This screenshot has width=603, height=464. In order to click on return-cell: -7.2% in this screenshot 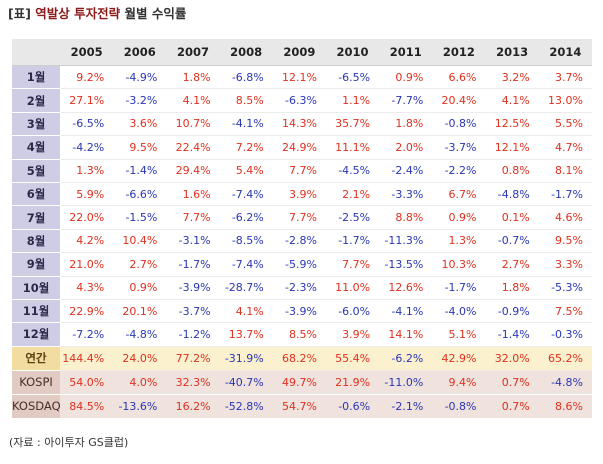, I will do `click(87, 334)`.